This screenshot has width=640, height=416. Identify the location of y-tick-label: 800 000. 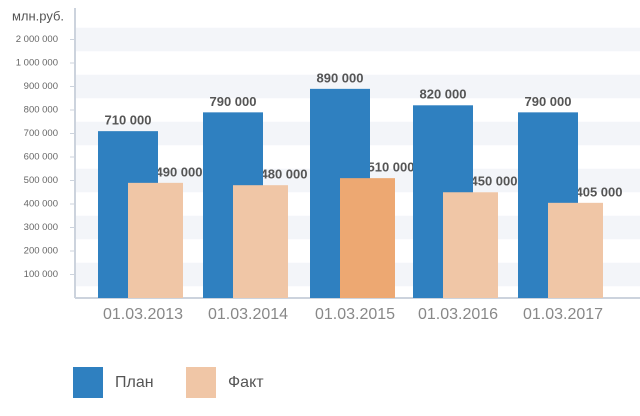
(41, 110).